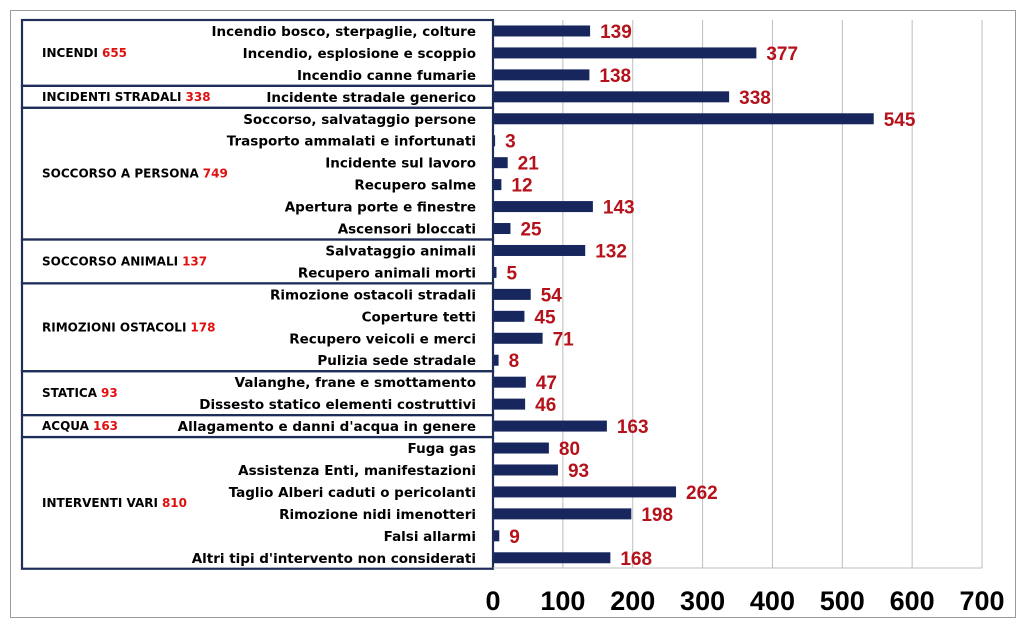 The image size is (1024, 632). What do you see at coordinates (564, 339) in the screenshot?
I see `value-label-14: 71` at bounding box center [564, 339].